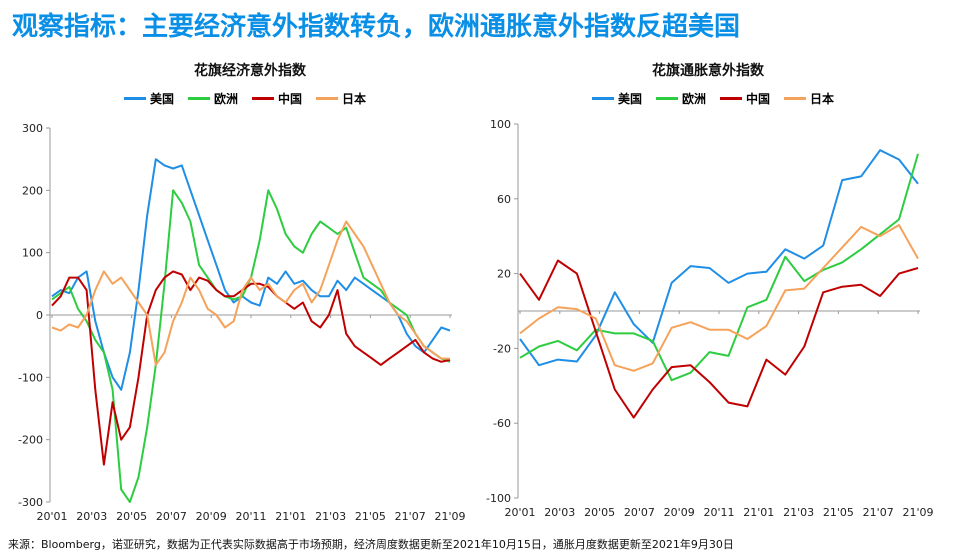 The height and width of the screenshot is (558, 960). Describe the element at coordinates (32, 190) in the screenshot. I see `y-tick-label: 200` at that location.